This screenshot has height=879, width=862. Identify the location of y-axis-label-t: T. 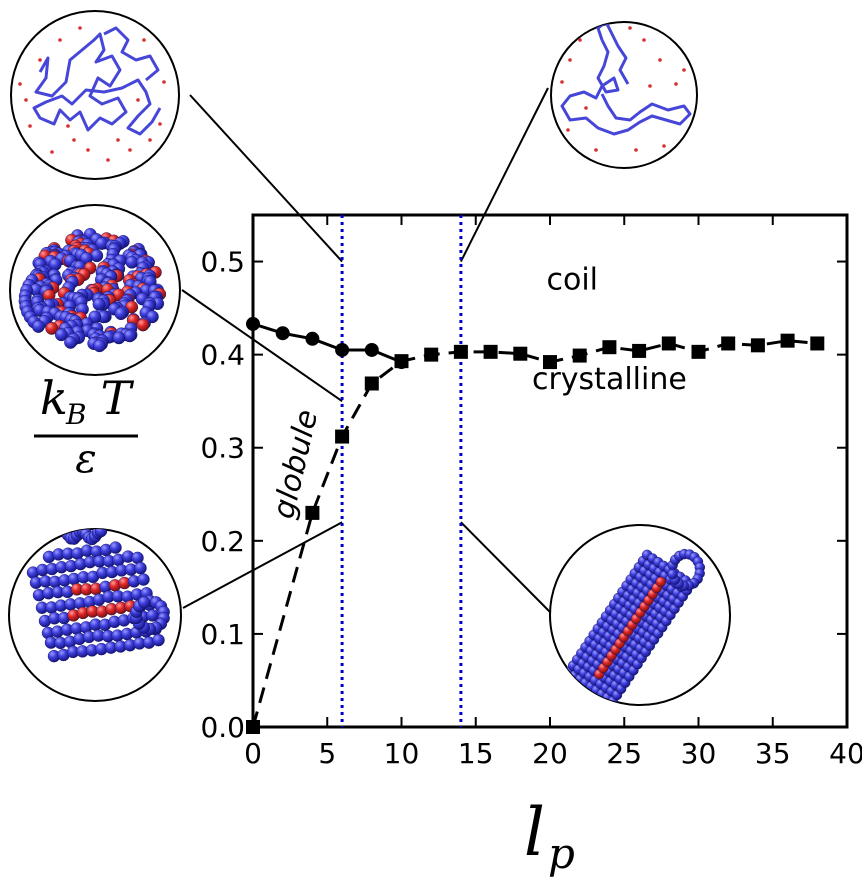
(110, 398).